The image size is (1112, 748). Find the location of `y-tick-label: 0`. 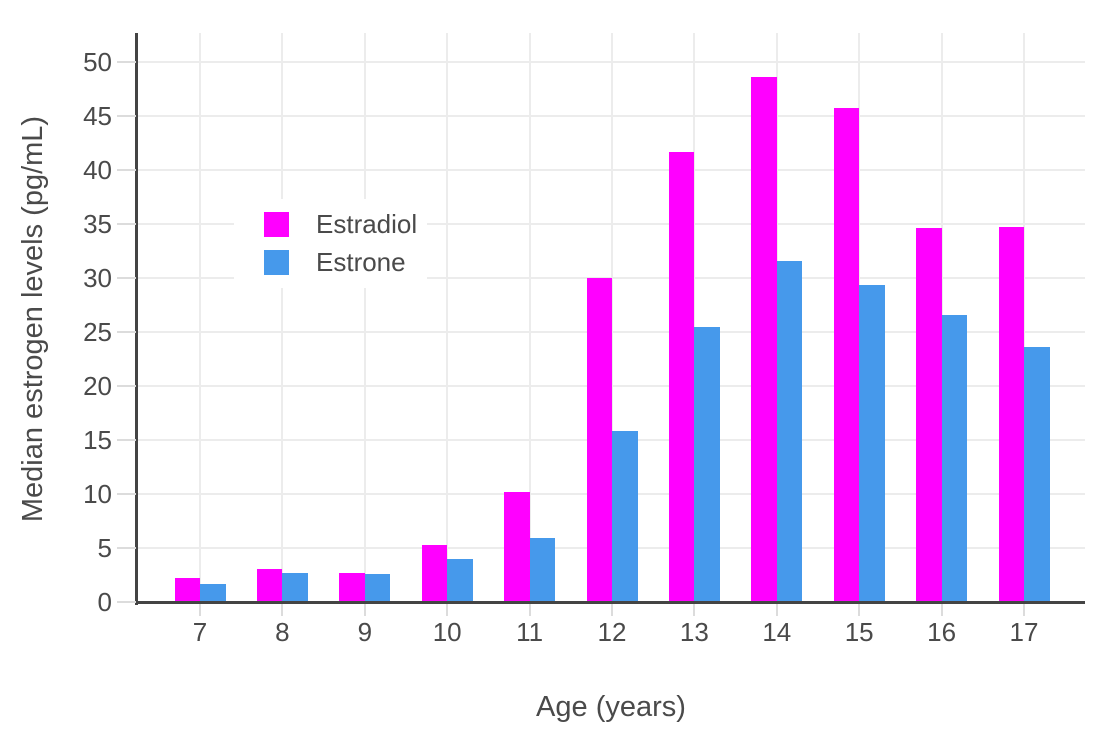

y-tick-label: 0 is located at coordinates (104, 602).